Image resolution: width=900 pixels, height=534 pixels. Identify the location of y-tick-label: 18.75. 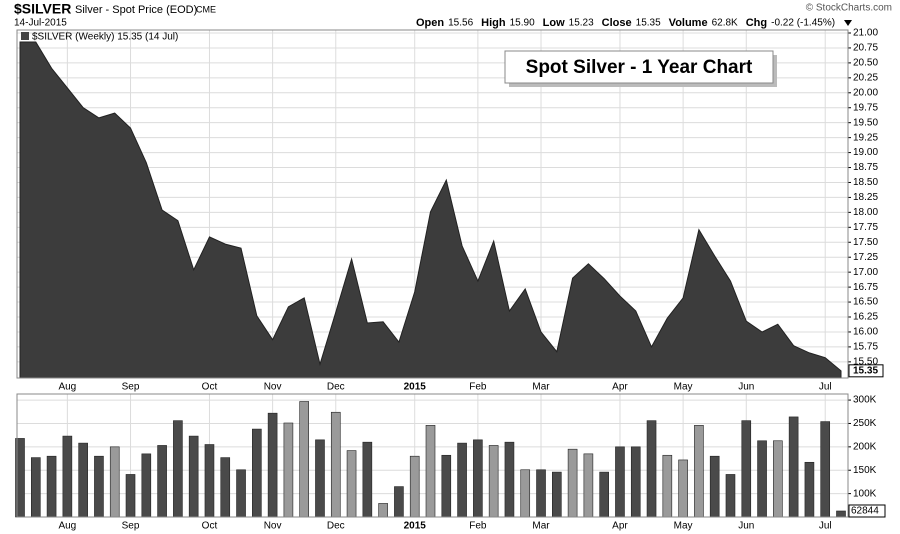
(865, 167).